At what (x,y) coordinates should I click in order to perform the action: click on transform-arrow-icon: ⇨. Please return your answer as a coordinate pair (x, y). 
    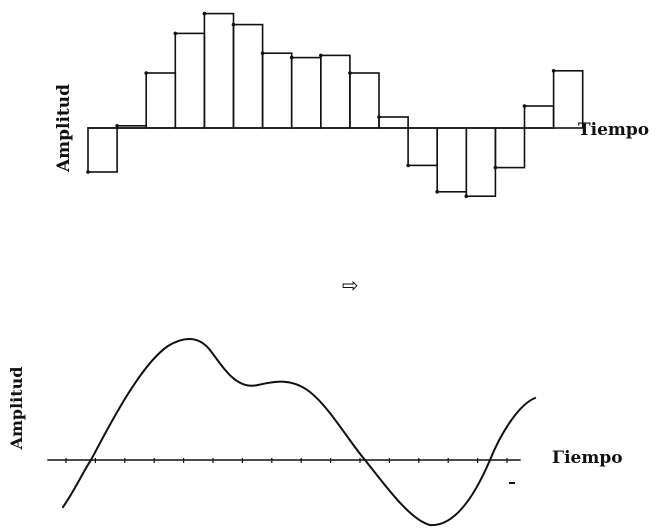
    Looking at the image, I should click on (350, 285).